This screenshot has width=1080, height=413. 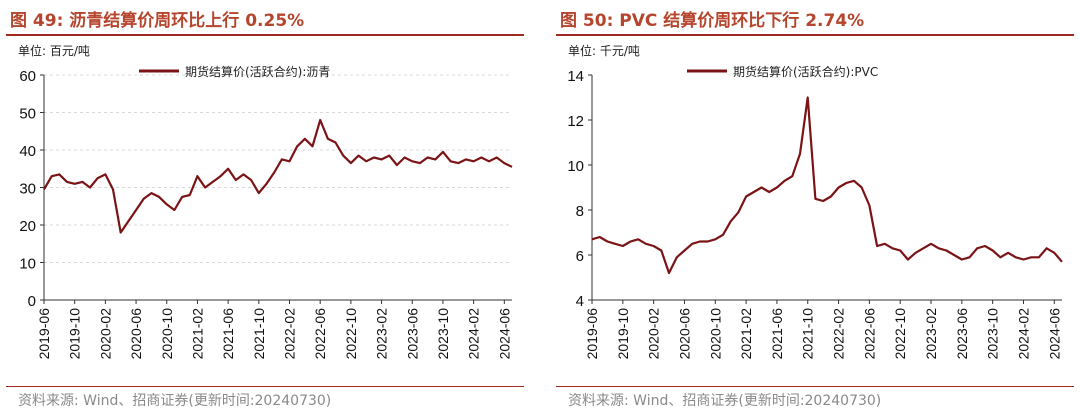 I want to click on y-tick-label: 40, so click(x=27, y=151).